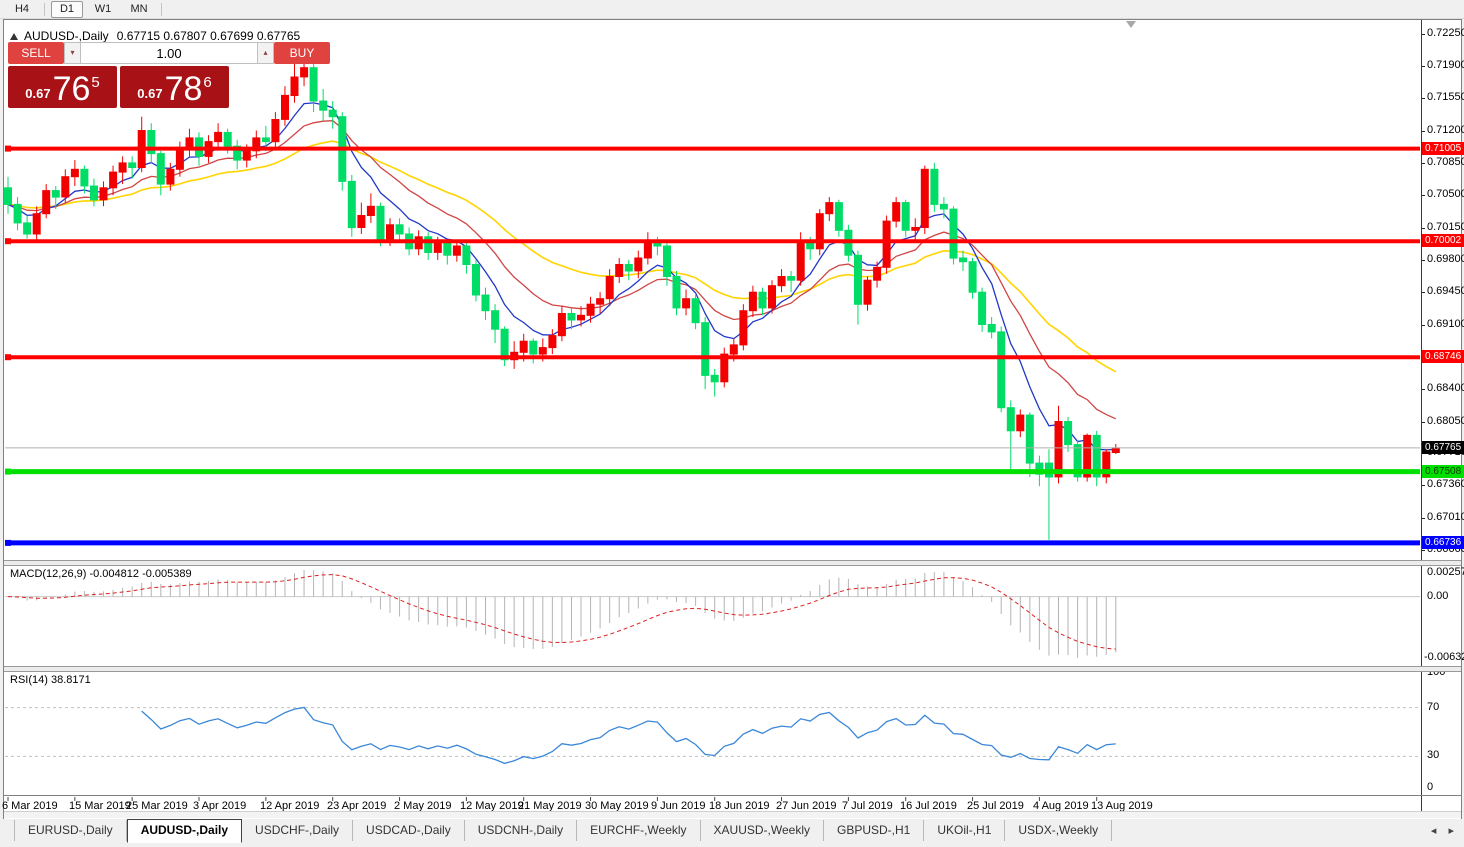 This screenshot has height=847, width=1464. I want to click on tab-scroll-left-icon: ◂, so click(1433, 831).